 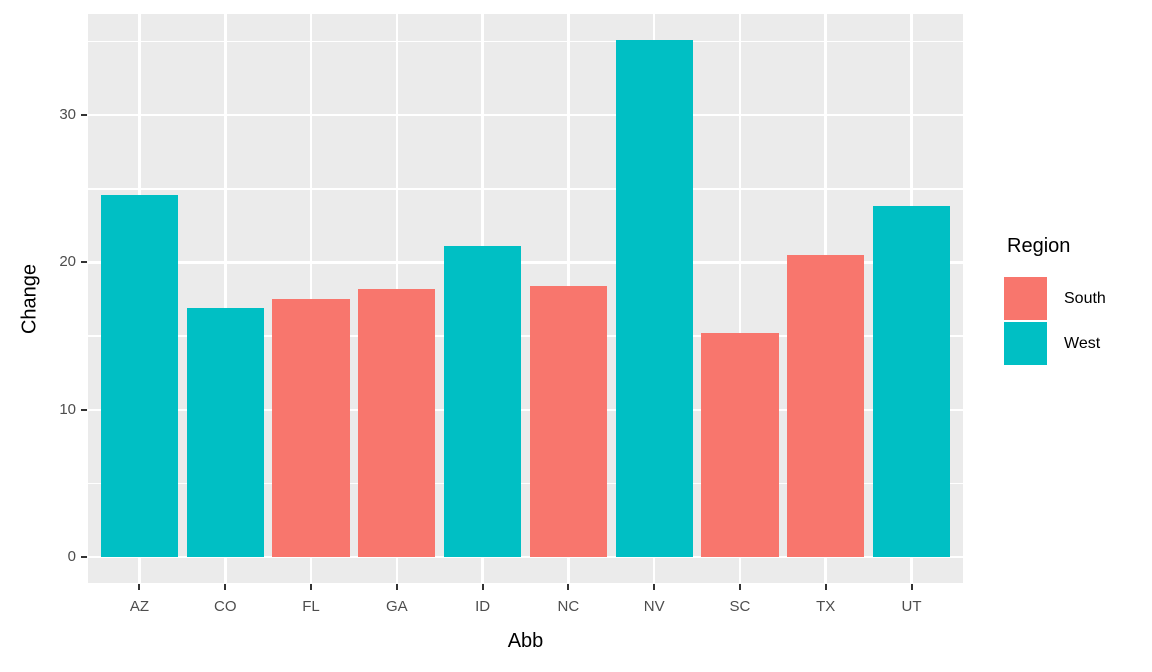 What do you see at coordinates (397, 423) in the screenshot?
I see `bar-GA` at bounding box center [397, 423].